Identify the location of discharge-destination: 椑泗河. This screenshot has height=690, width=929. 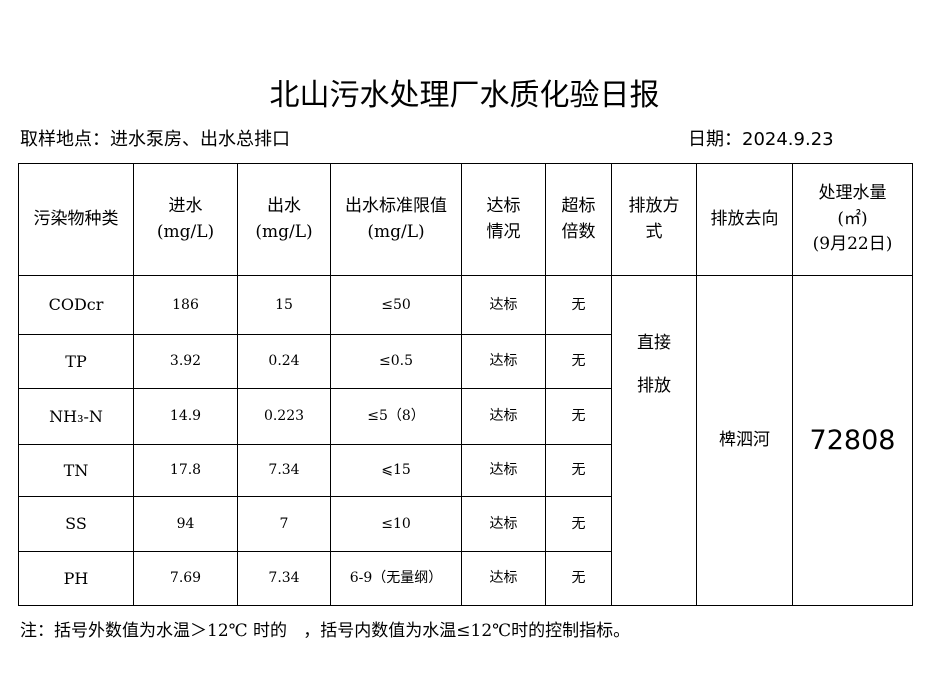
(744, 440).